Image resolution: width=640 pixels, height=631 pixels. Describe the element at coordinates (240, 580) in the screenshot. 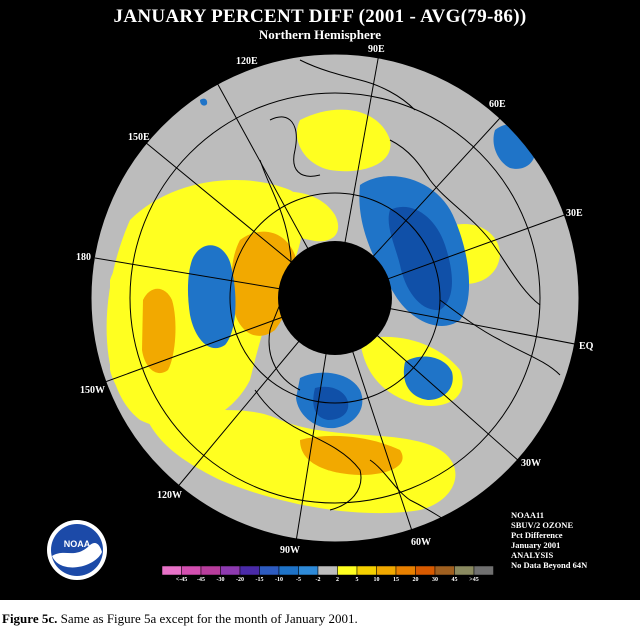

I see `legend-label: -20` at that location.